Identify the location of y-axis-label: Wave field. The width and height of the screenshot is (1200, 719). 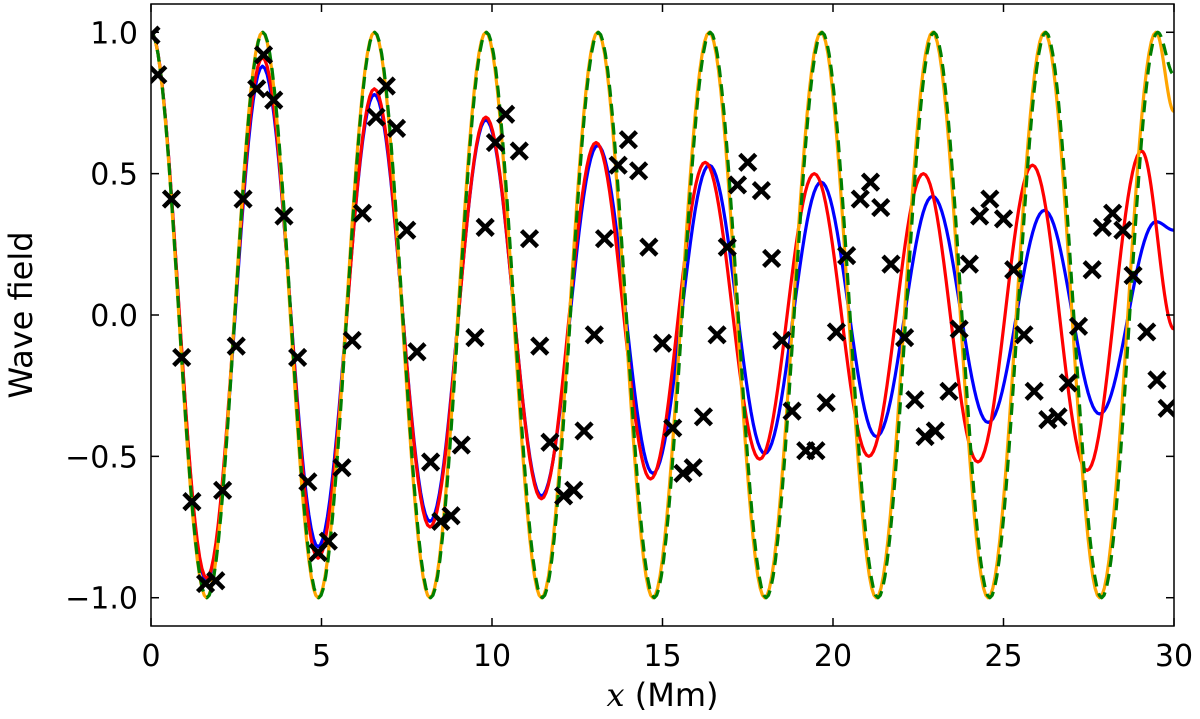
(21, 314).